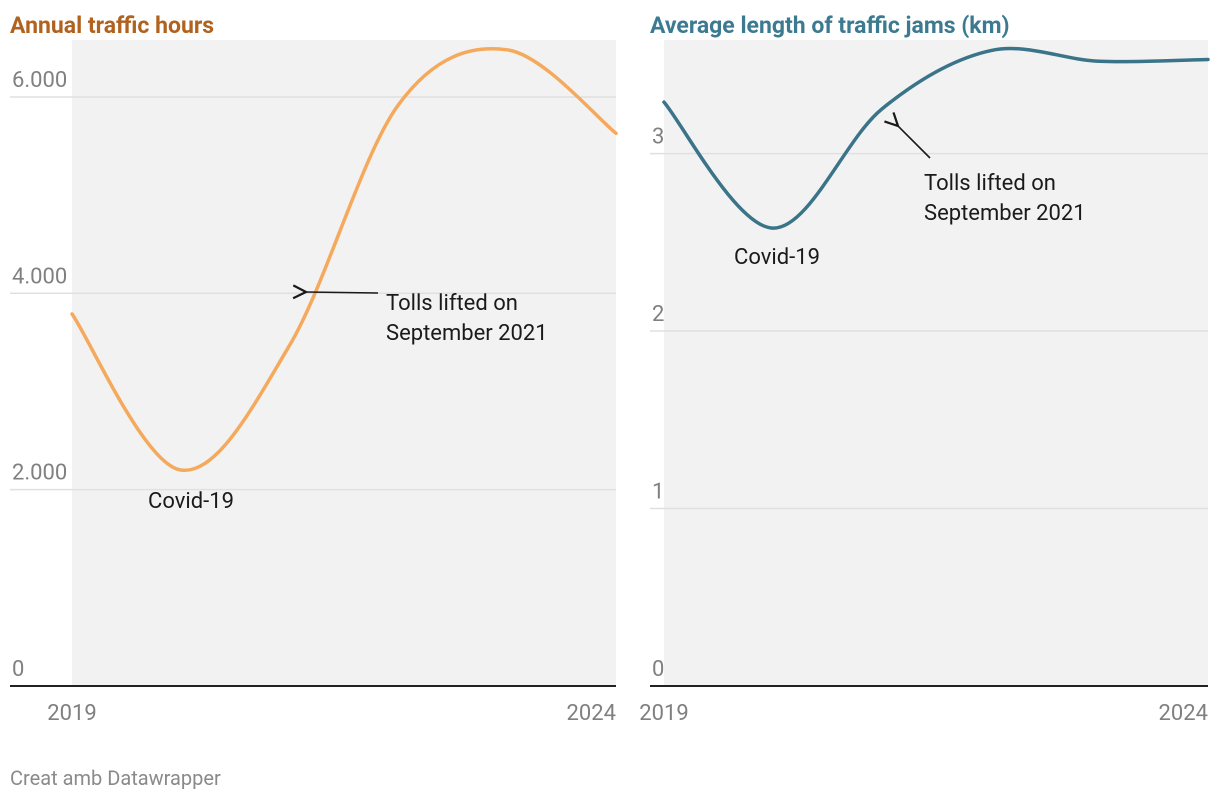 The height and width of the screenshot is (802, 1220). I want to click on y-tick-label: 4.000, so click(39, 276).